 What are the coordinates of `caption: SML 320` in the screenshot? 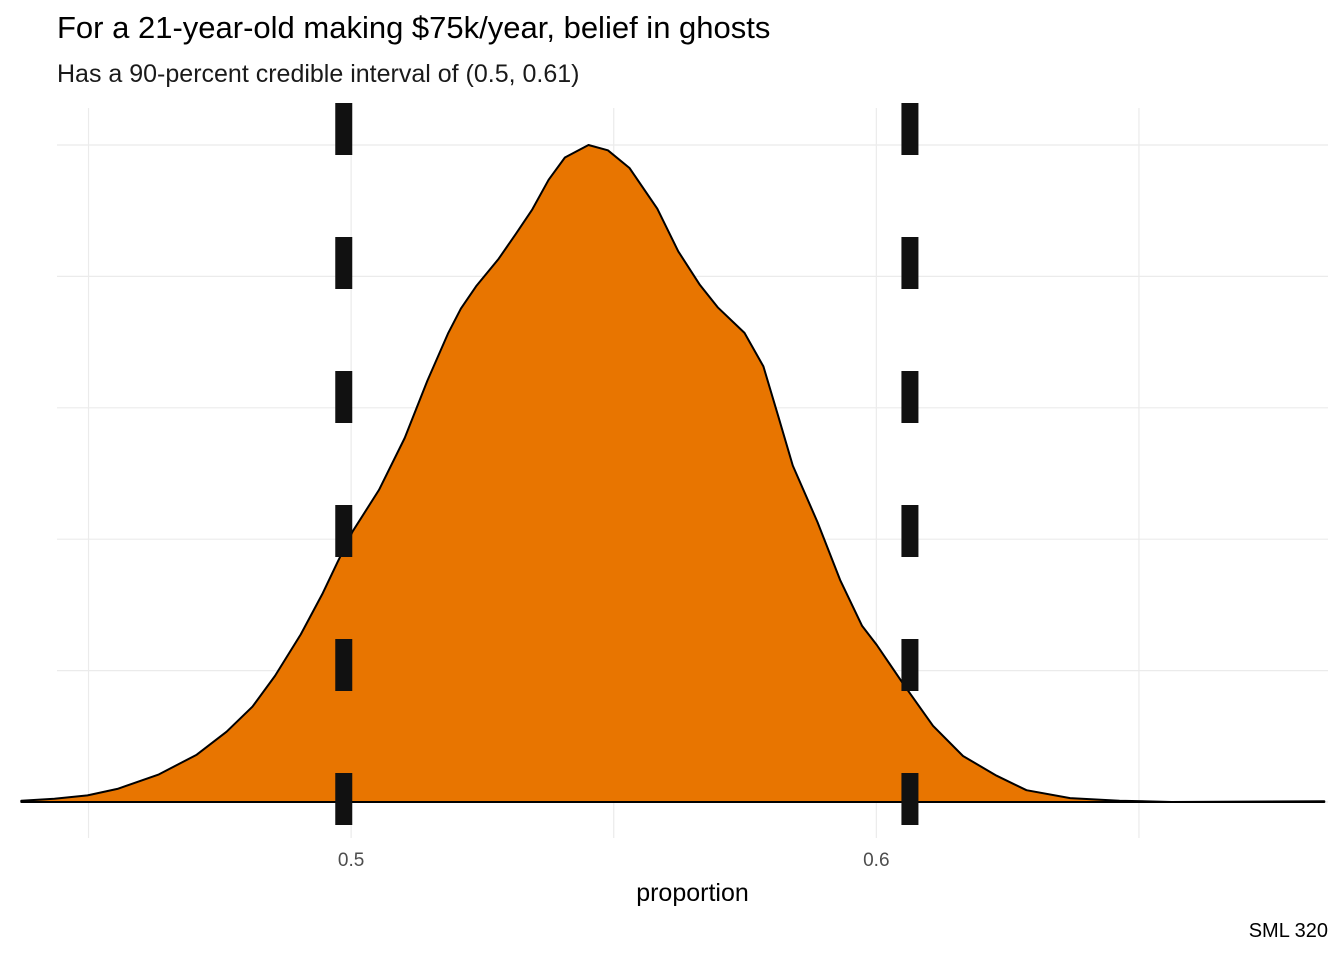 It's located at (1288, 931).